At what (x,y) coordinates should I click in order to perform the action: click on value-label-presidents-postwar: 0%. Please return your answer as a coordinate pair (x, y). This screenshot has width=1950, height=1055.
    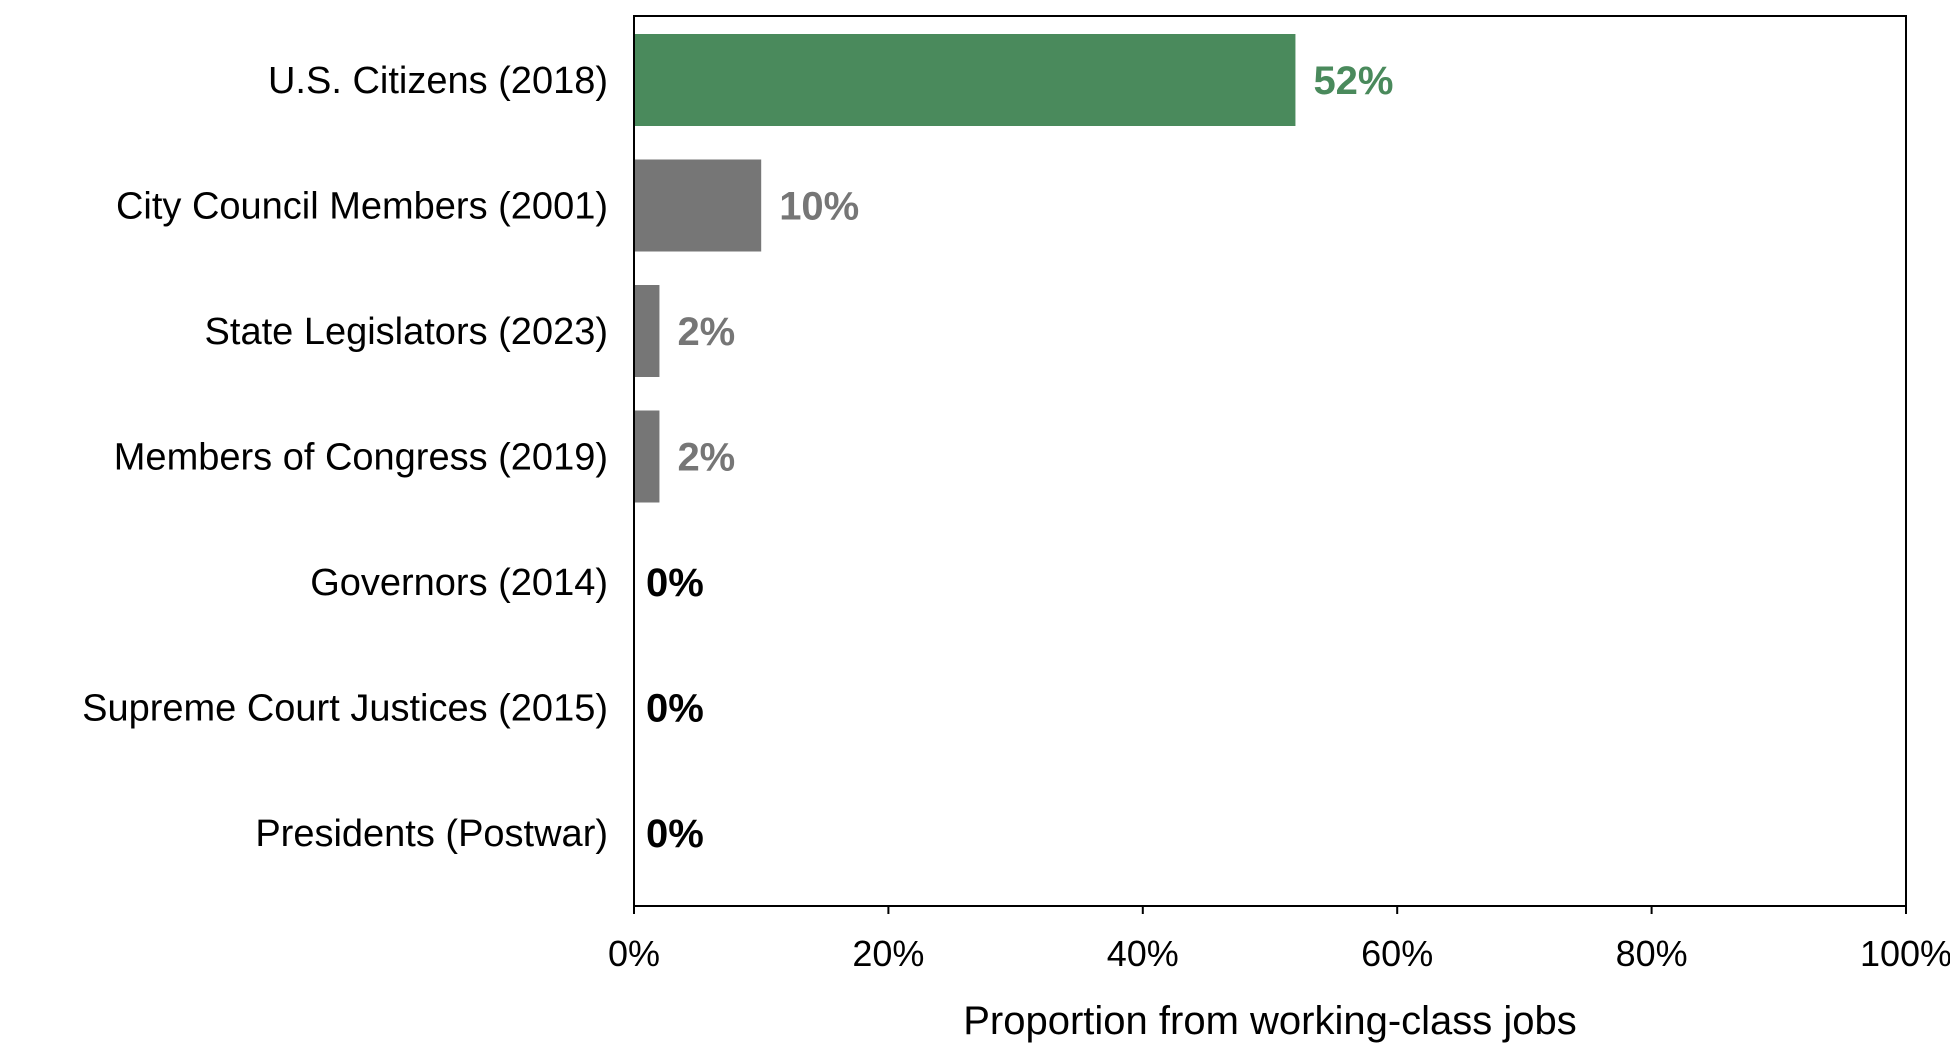
    Looking at the image, I should click on (675, 834).